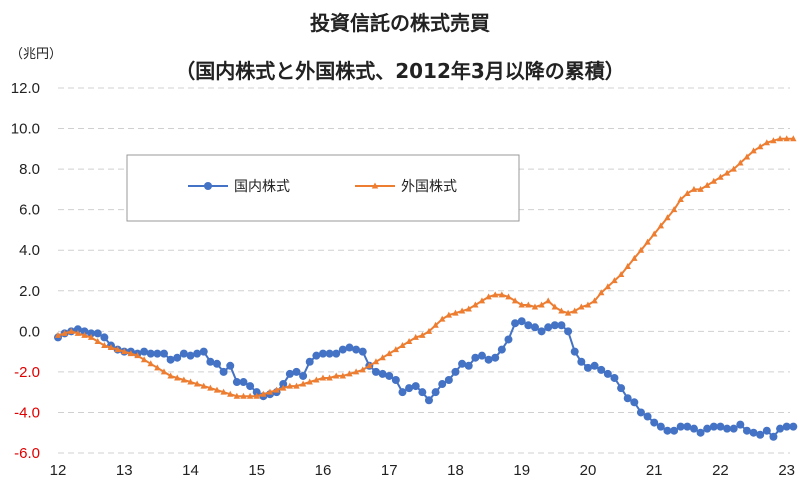 This screenshot has height=490, width=800. What do you see at coordinates (389, 470) in the screenshot?
I see `x-tick-label: 17` at bounding box center [389, 470].